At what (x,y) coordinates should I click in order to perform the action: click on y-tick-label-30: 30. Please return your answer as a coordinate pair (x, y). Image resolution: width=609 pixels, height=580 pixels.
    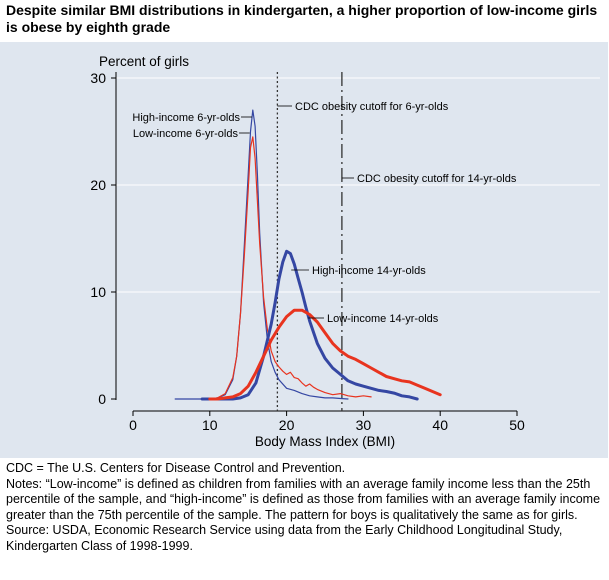
    Looking at the image, I should click on (98, 78).